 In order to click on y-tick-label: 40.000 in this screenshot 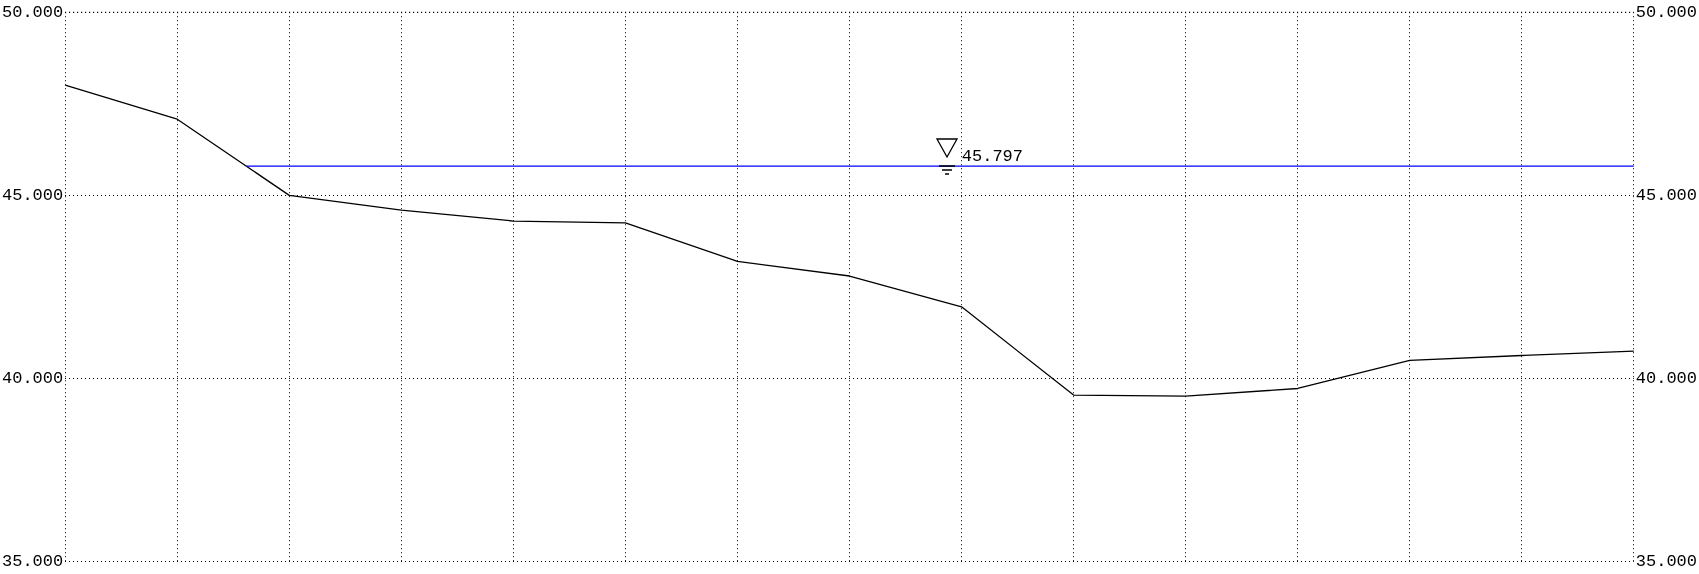, I will do `click(32, 379)`.